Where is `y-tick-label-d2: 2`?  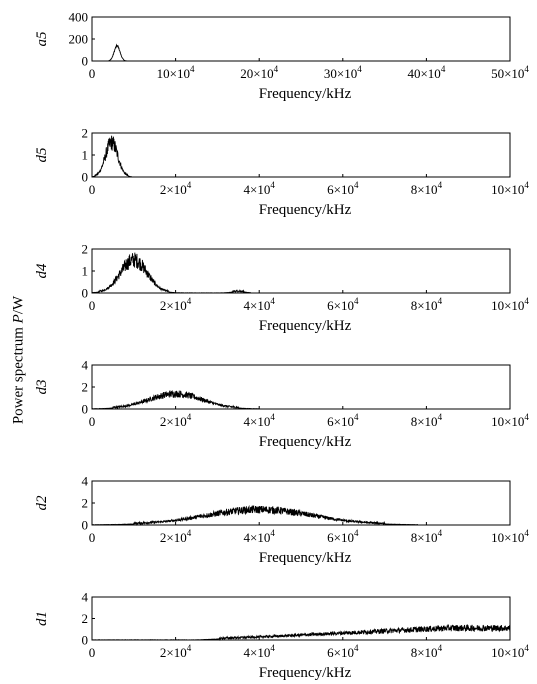
y-tick-label-d2: 2 is located at coordinates (85, 503).